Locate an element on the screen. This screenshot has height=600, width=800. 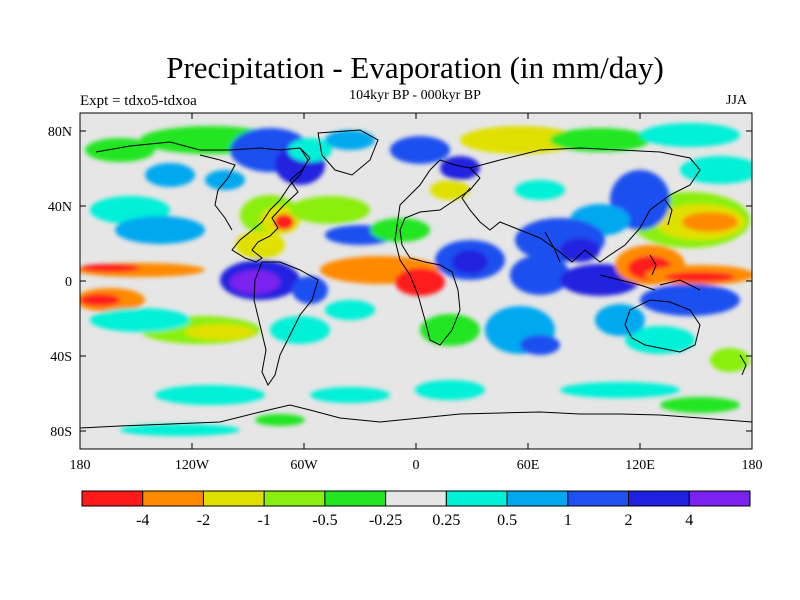
lon-label-60w: 60W is located at coordinates (304, 465).